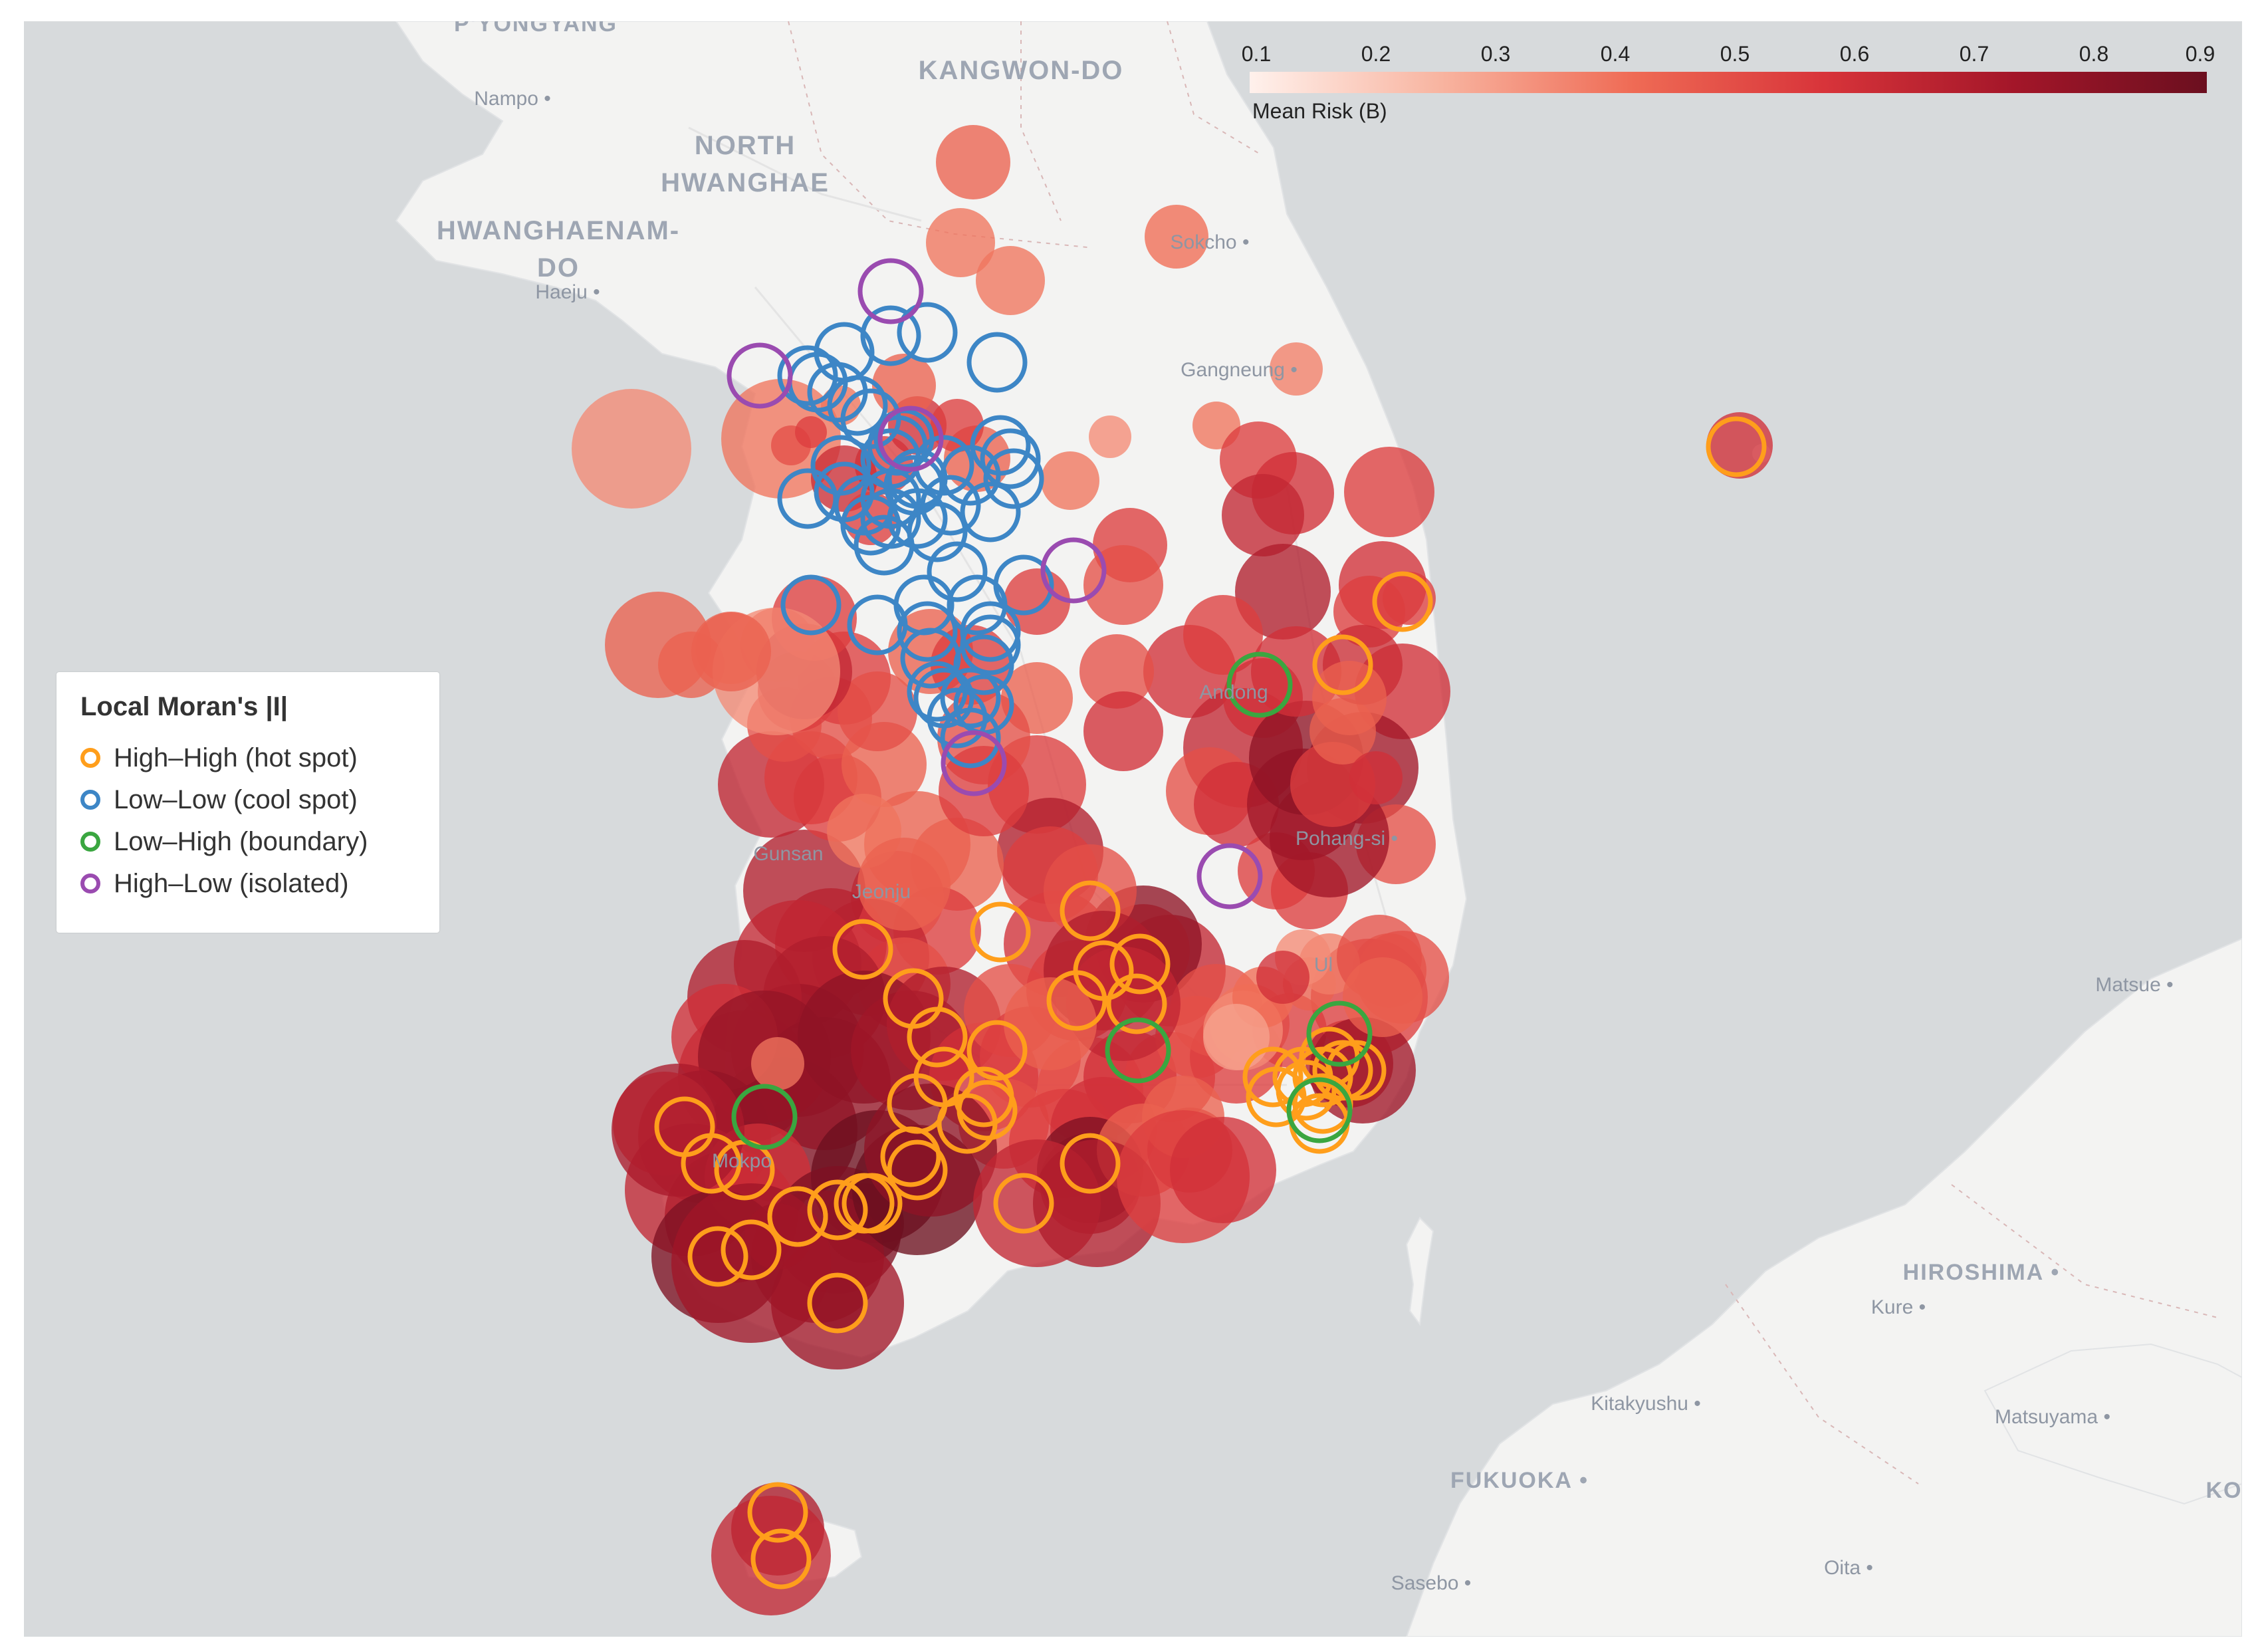  I want to click on ring-icon-purple, so click(90, 883).